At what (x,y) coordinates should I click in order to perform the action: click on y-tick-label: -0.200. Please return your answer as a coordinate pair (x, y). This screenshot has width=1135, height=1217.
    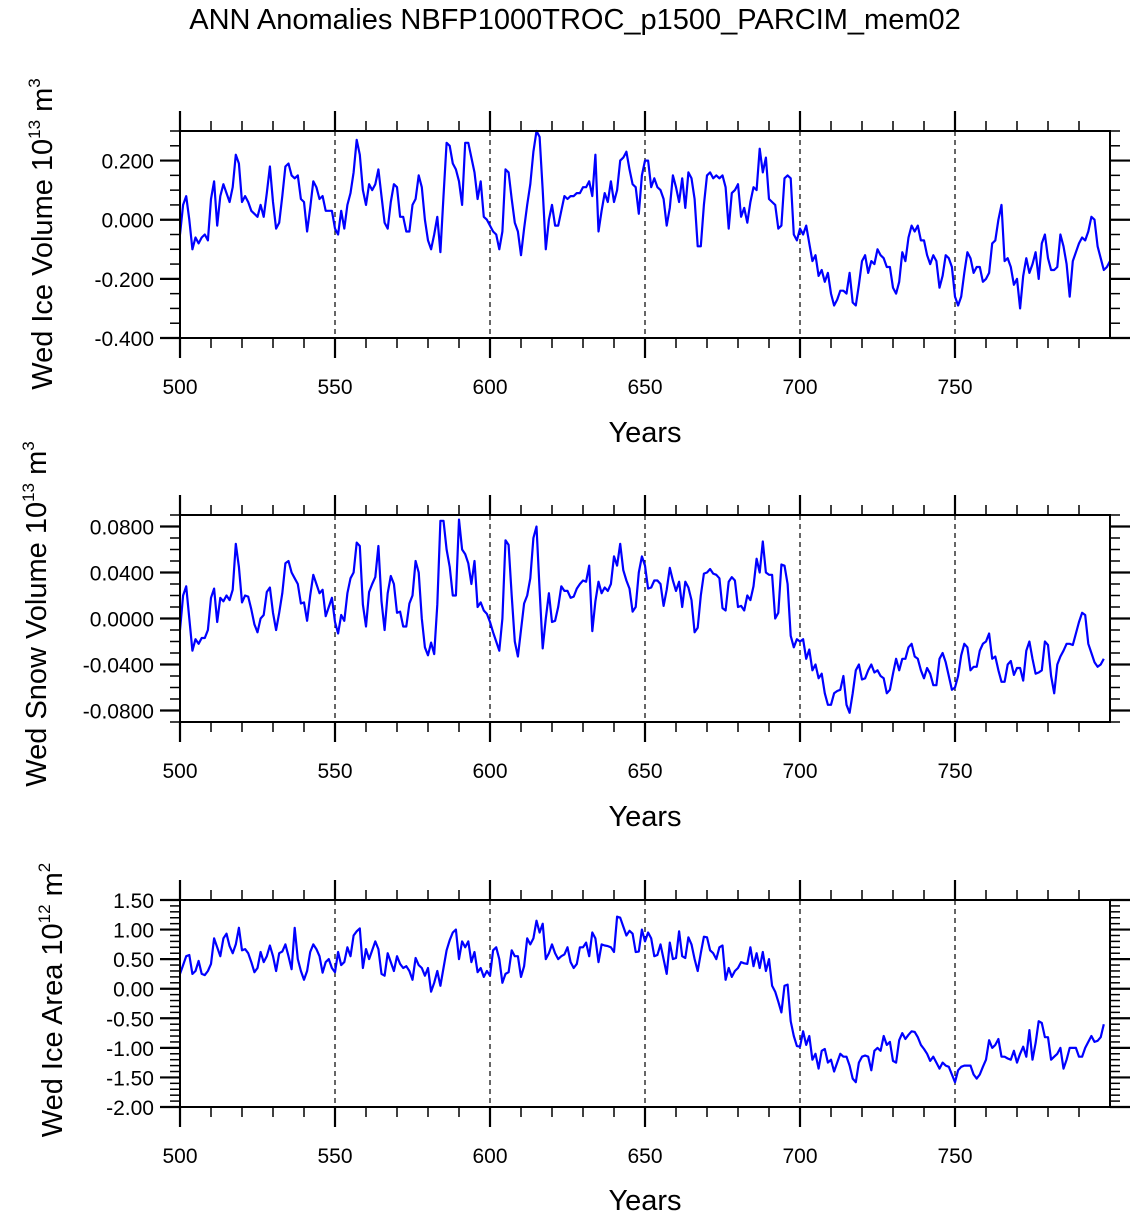
    Looking at the image, I should click on (124, 280).